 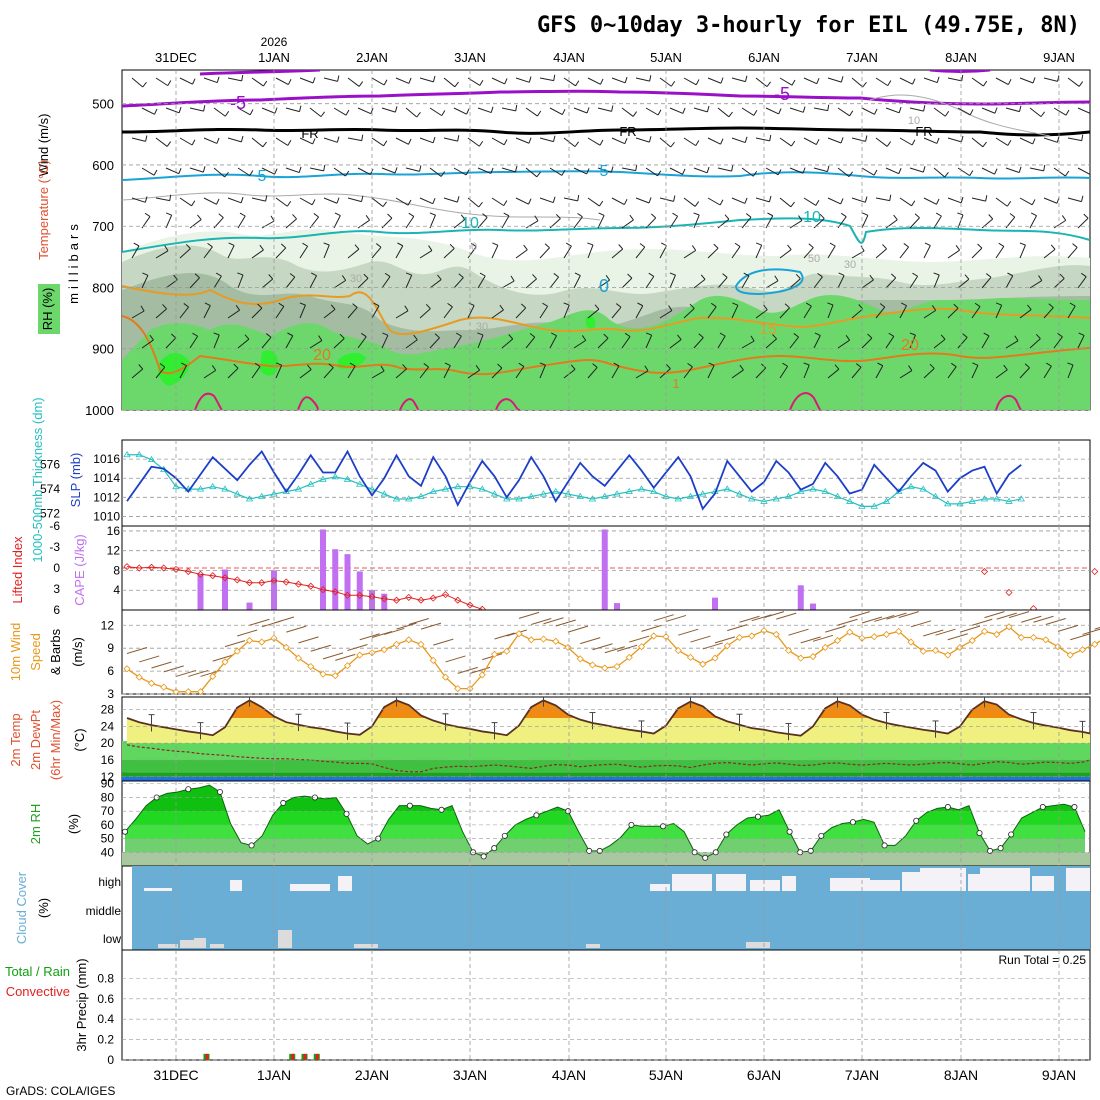 What do you see at coordinates (317, 1056) in the screenshot?
I see `precip-bar-convective` at bounding box center [317, 1056].